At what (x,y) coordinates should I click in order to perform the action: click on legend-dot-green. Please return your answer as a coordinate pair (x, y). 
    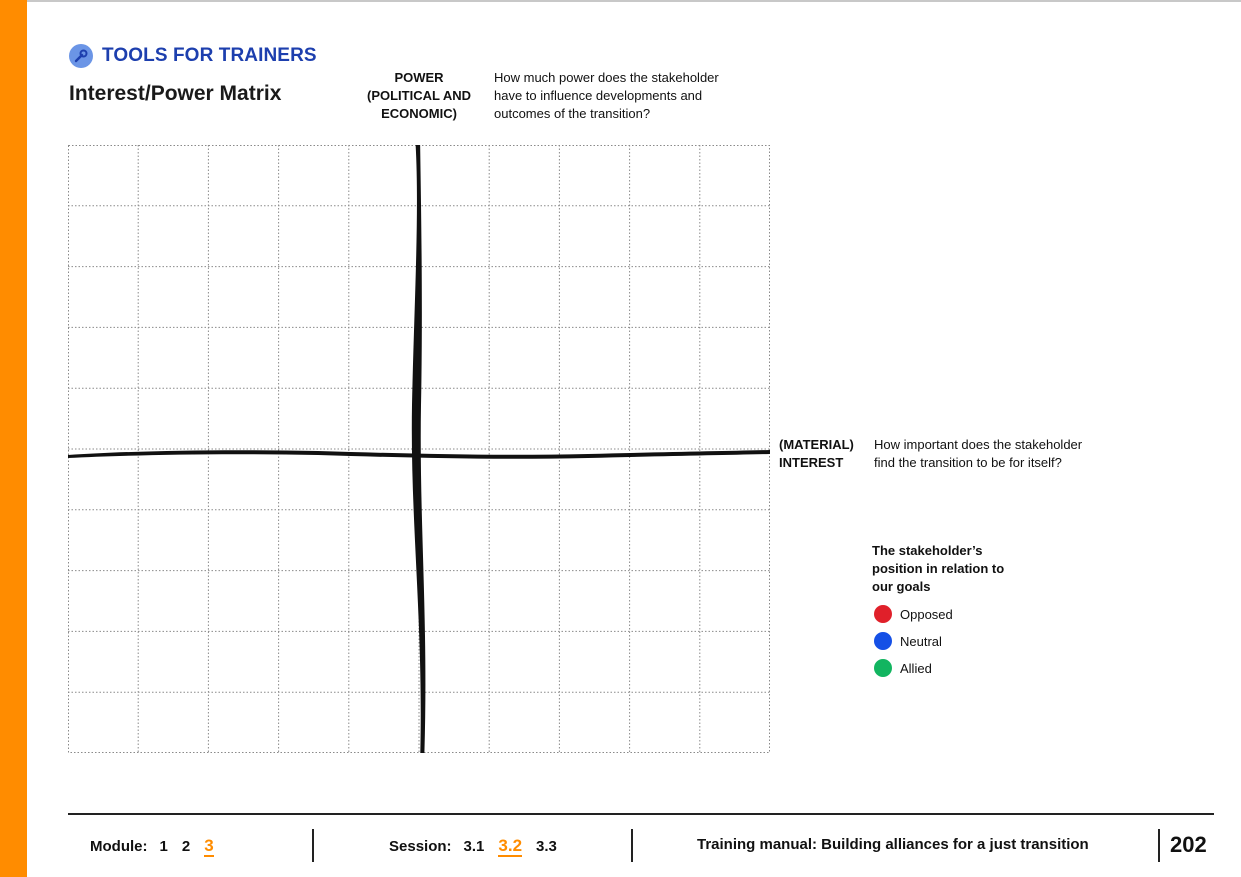
    Looking at the image, I should click on (883, 668).